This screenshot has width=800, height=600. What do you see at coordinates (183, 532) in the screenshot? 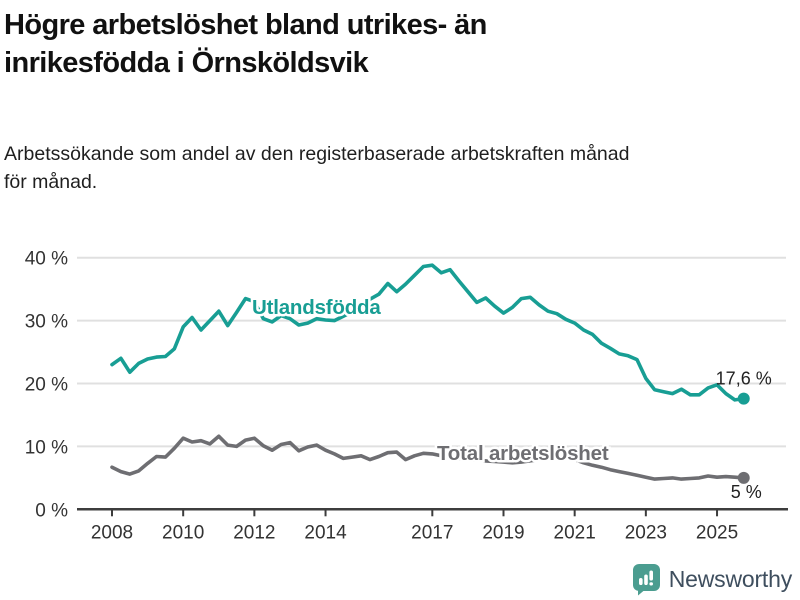
I see `x-tick-label-2010: 2010` at bounding box center [183, 532].